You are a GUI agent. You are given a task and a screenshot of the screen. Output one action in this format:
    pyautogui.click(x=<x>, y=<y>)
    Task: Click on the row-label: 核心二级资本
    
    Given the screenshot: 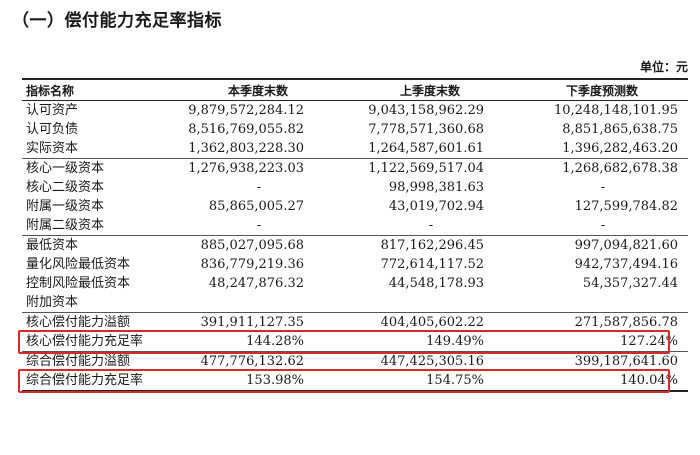 What is the action you would take?
    pyautogui.click(x=65, y=187)
    